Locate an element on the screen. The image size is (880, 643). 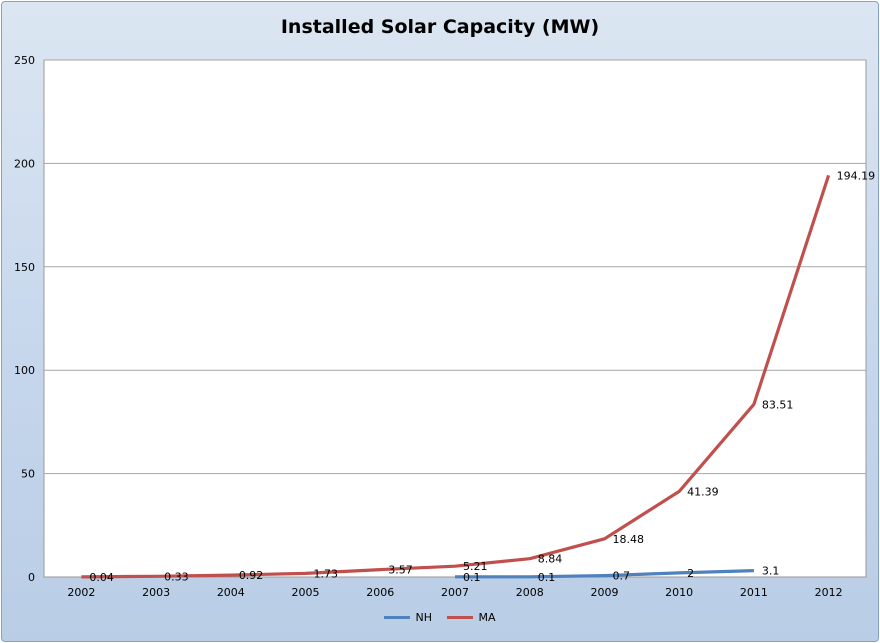
x-tick-label: 2011 is located at coordinates (754, 592).